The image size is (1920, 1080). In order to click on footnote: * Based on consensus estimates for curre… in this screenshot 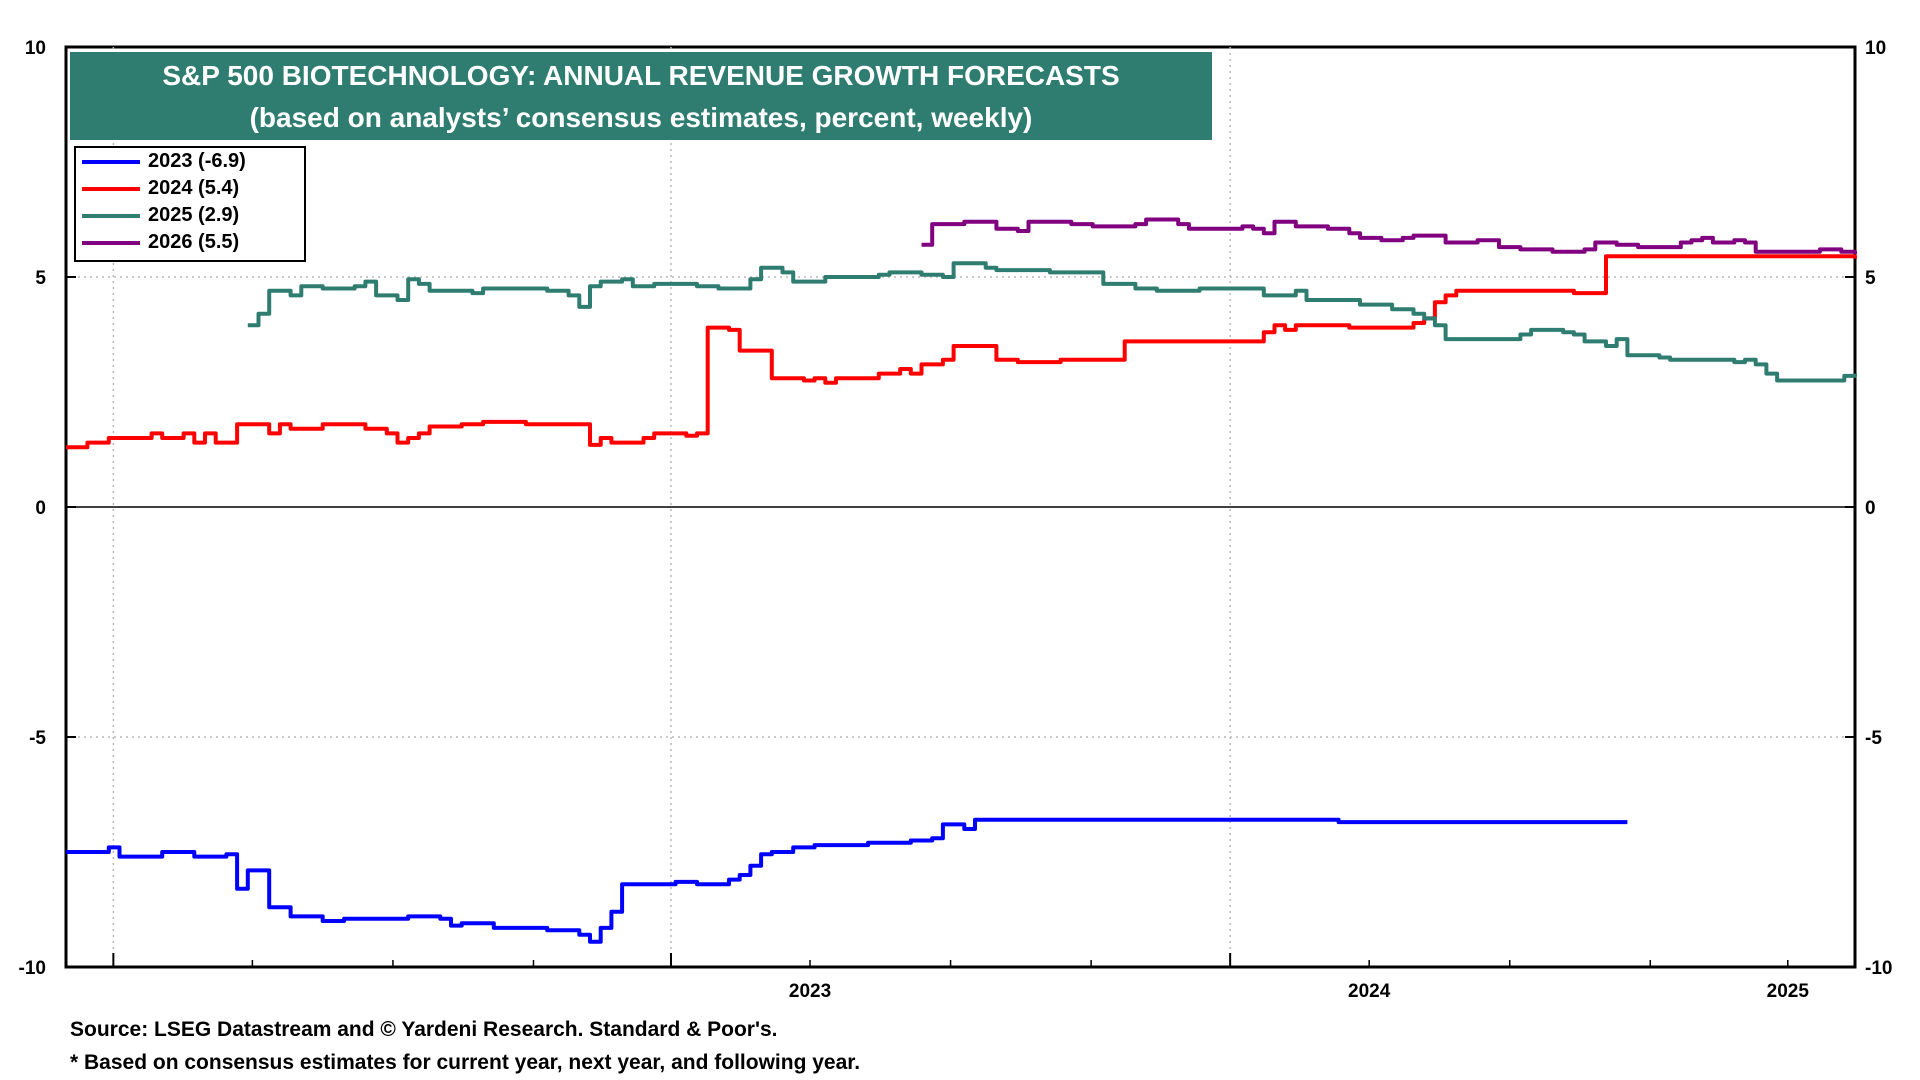, I will do `click(465, 1062)`.